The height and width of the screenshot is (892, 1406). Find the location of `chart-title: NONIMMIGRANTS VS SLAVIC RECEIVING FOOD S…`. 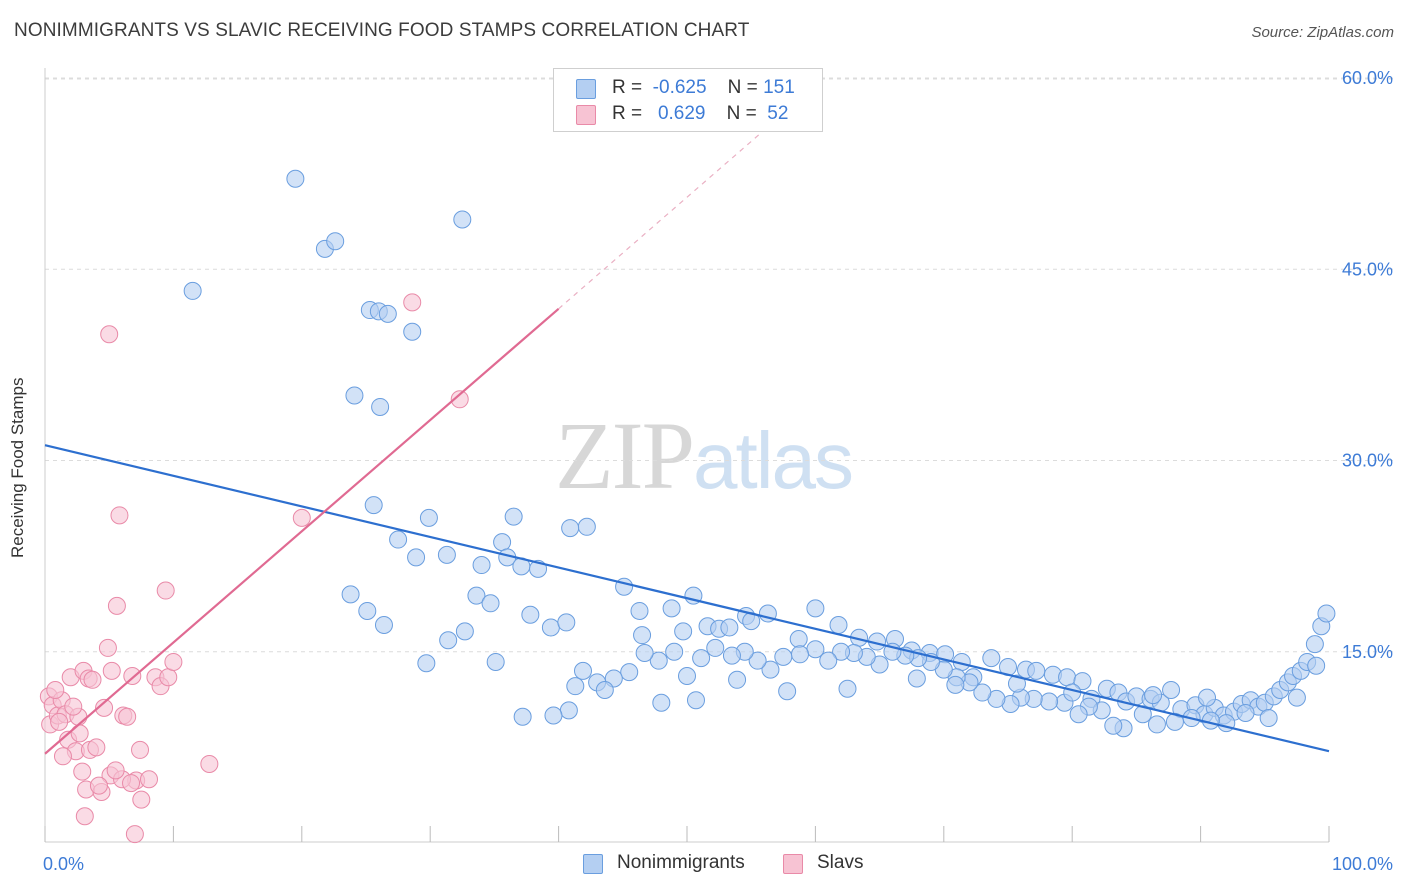

chart-title: NONIMMIGRANTS VS SLAVIC RECEIVING FOOD S… is located at coordinates (382, 30).